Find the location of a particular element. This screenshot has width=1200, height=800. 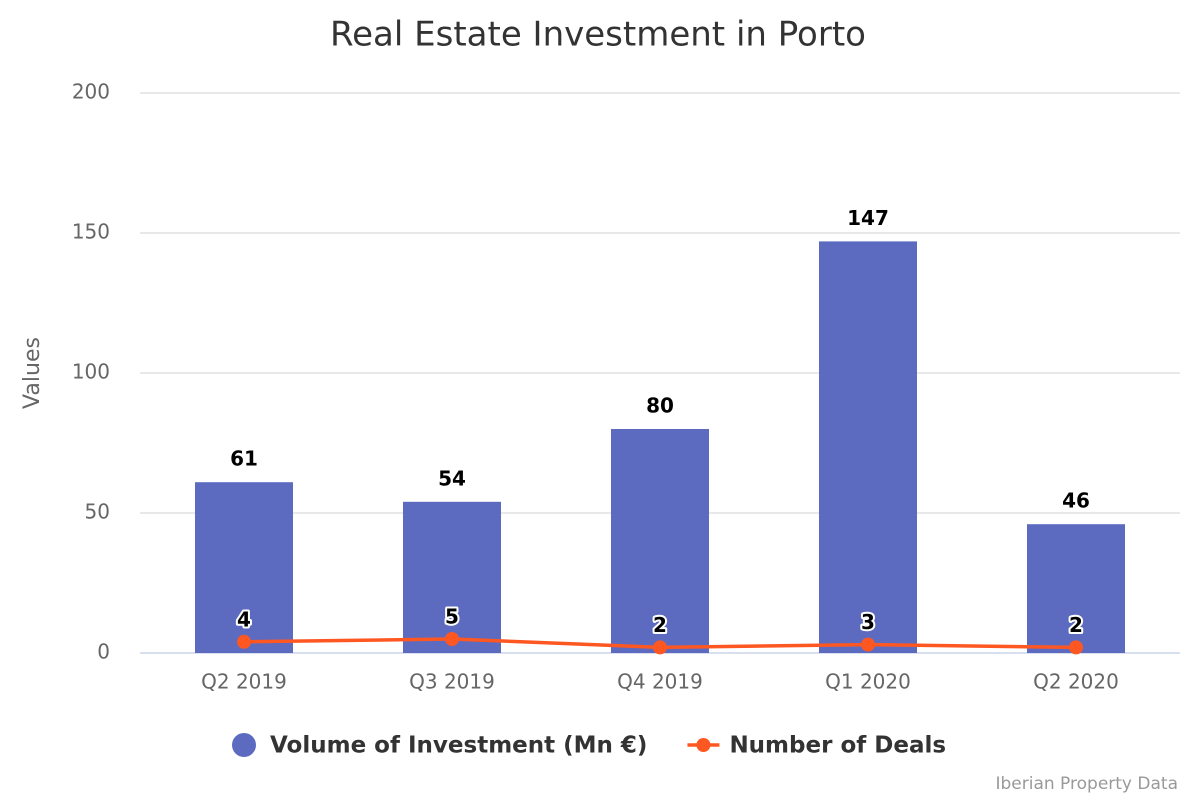

y-tick-label: 50 is located at coordinates (97, 512).